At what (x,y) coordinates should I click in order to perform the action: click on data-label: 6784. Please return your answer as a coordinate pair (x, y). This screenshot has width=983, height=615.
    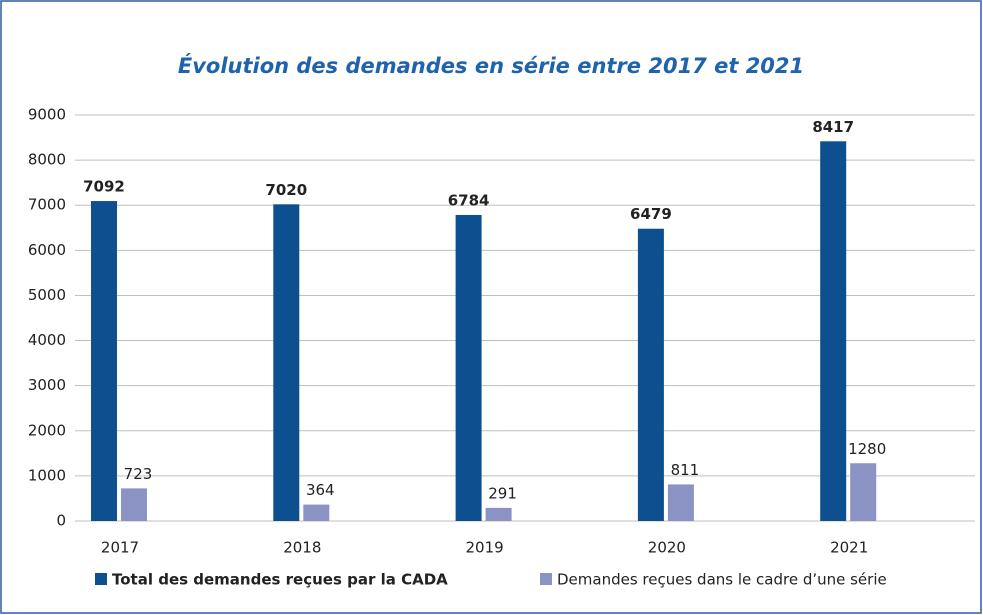
    Looking at the image, I should click on (469, 200).